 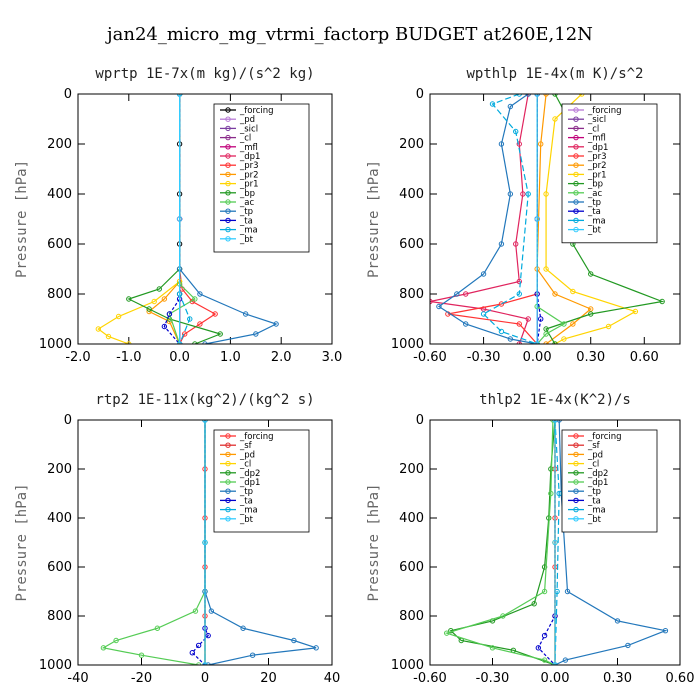 What do you see at coordinates (205, 678) in the screenshot?
I see `x-tick-label: 0` at bounding box center [205, 678].